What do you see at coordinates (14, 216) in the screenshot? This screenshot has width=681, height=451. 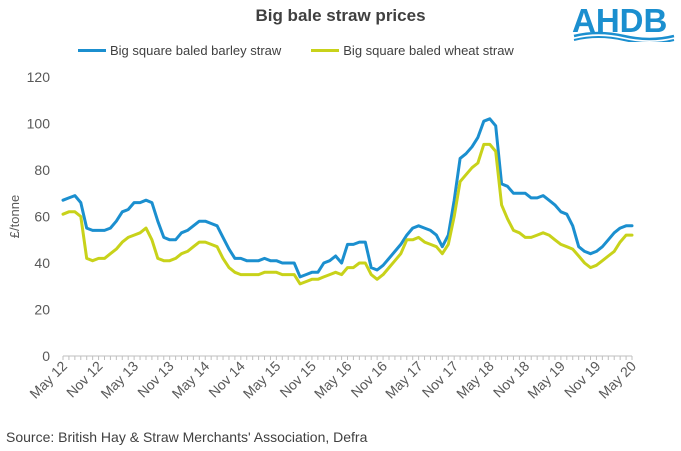 I see `y-axis-label: £/tonne` at bounding box center [14, 216].